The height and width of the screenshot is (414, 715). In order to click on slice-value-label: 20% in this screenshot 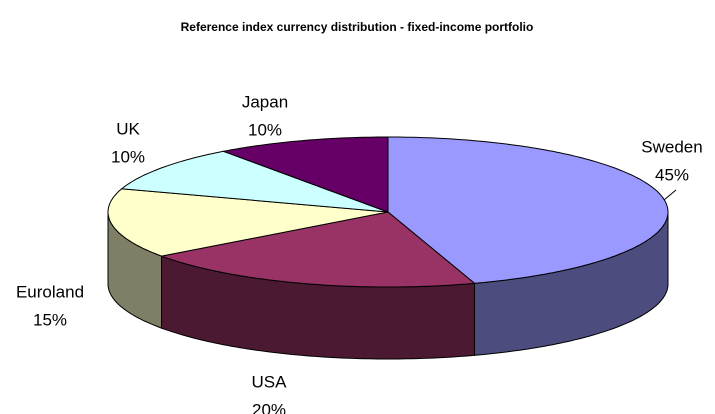, I will do `click(269, 407)`.